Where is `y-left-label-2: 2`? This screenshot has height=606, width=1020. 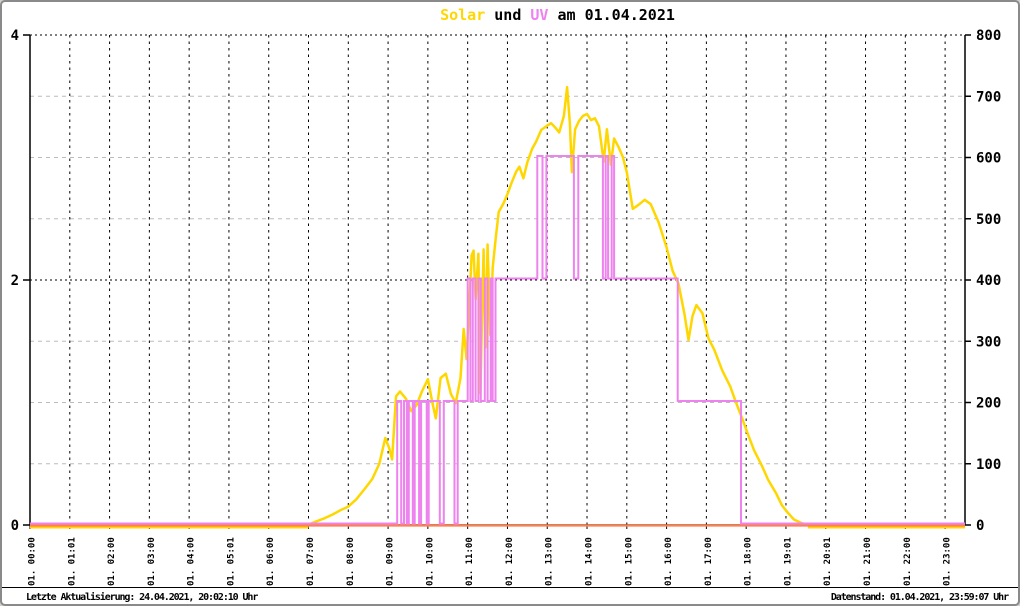
y-left-label-2: 2 is located at coordinates (15, 281).